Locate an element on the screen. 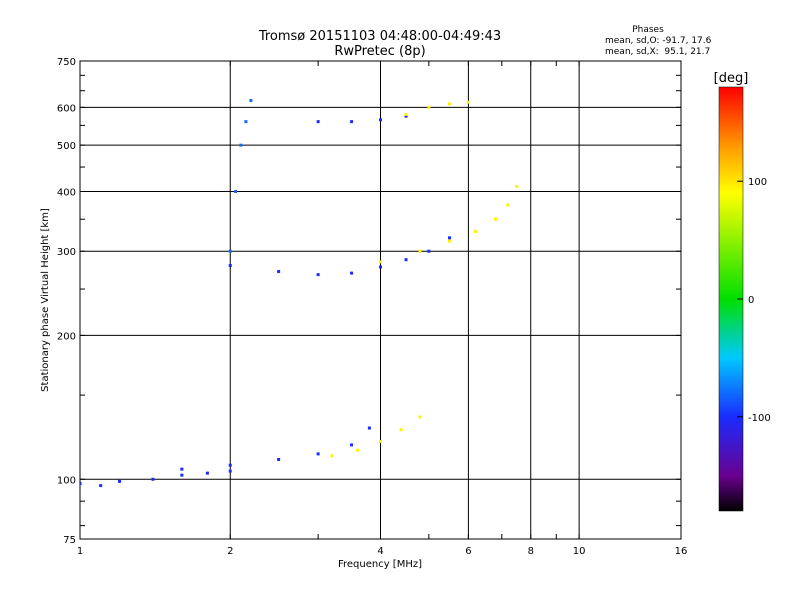 This screenshot has height=600, width=800. colorbar-unit-label: [deg] is located at coordinates (731, 78).